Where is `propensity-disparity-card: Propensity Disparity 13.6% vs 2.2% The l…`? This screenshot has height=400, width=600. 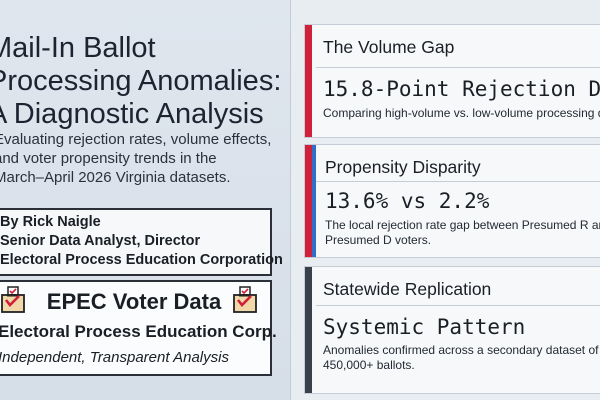
propensity-disparity-card: Propensity Disparity 13.6% vs 2.2% The l… is located at coordinates (452, 201).